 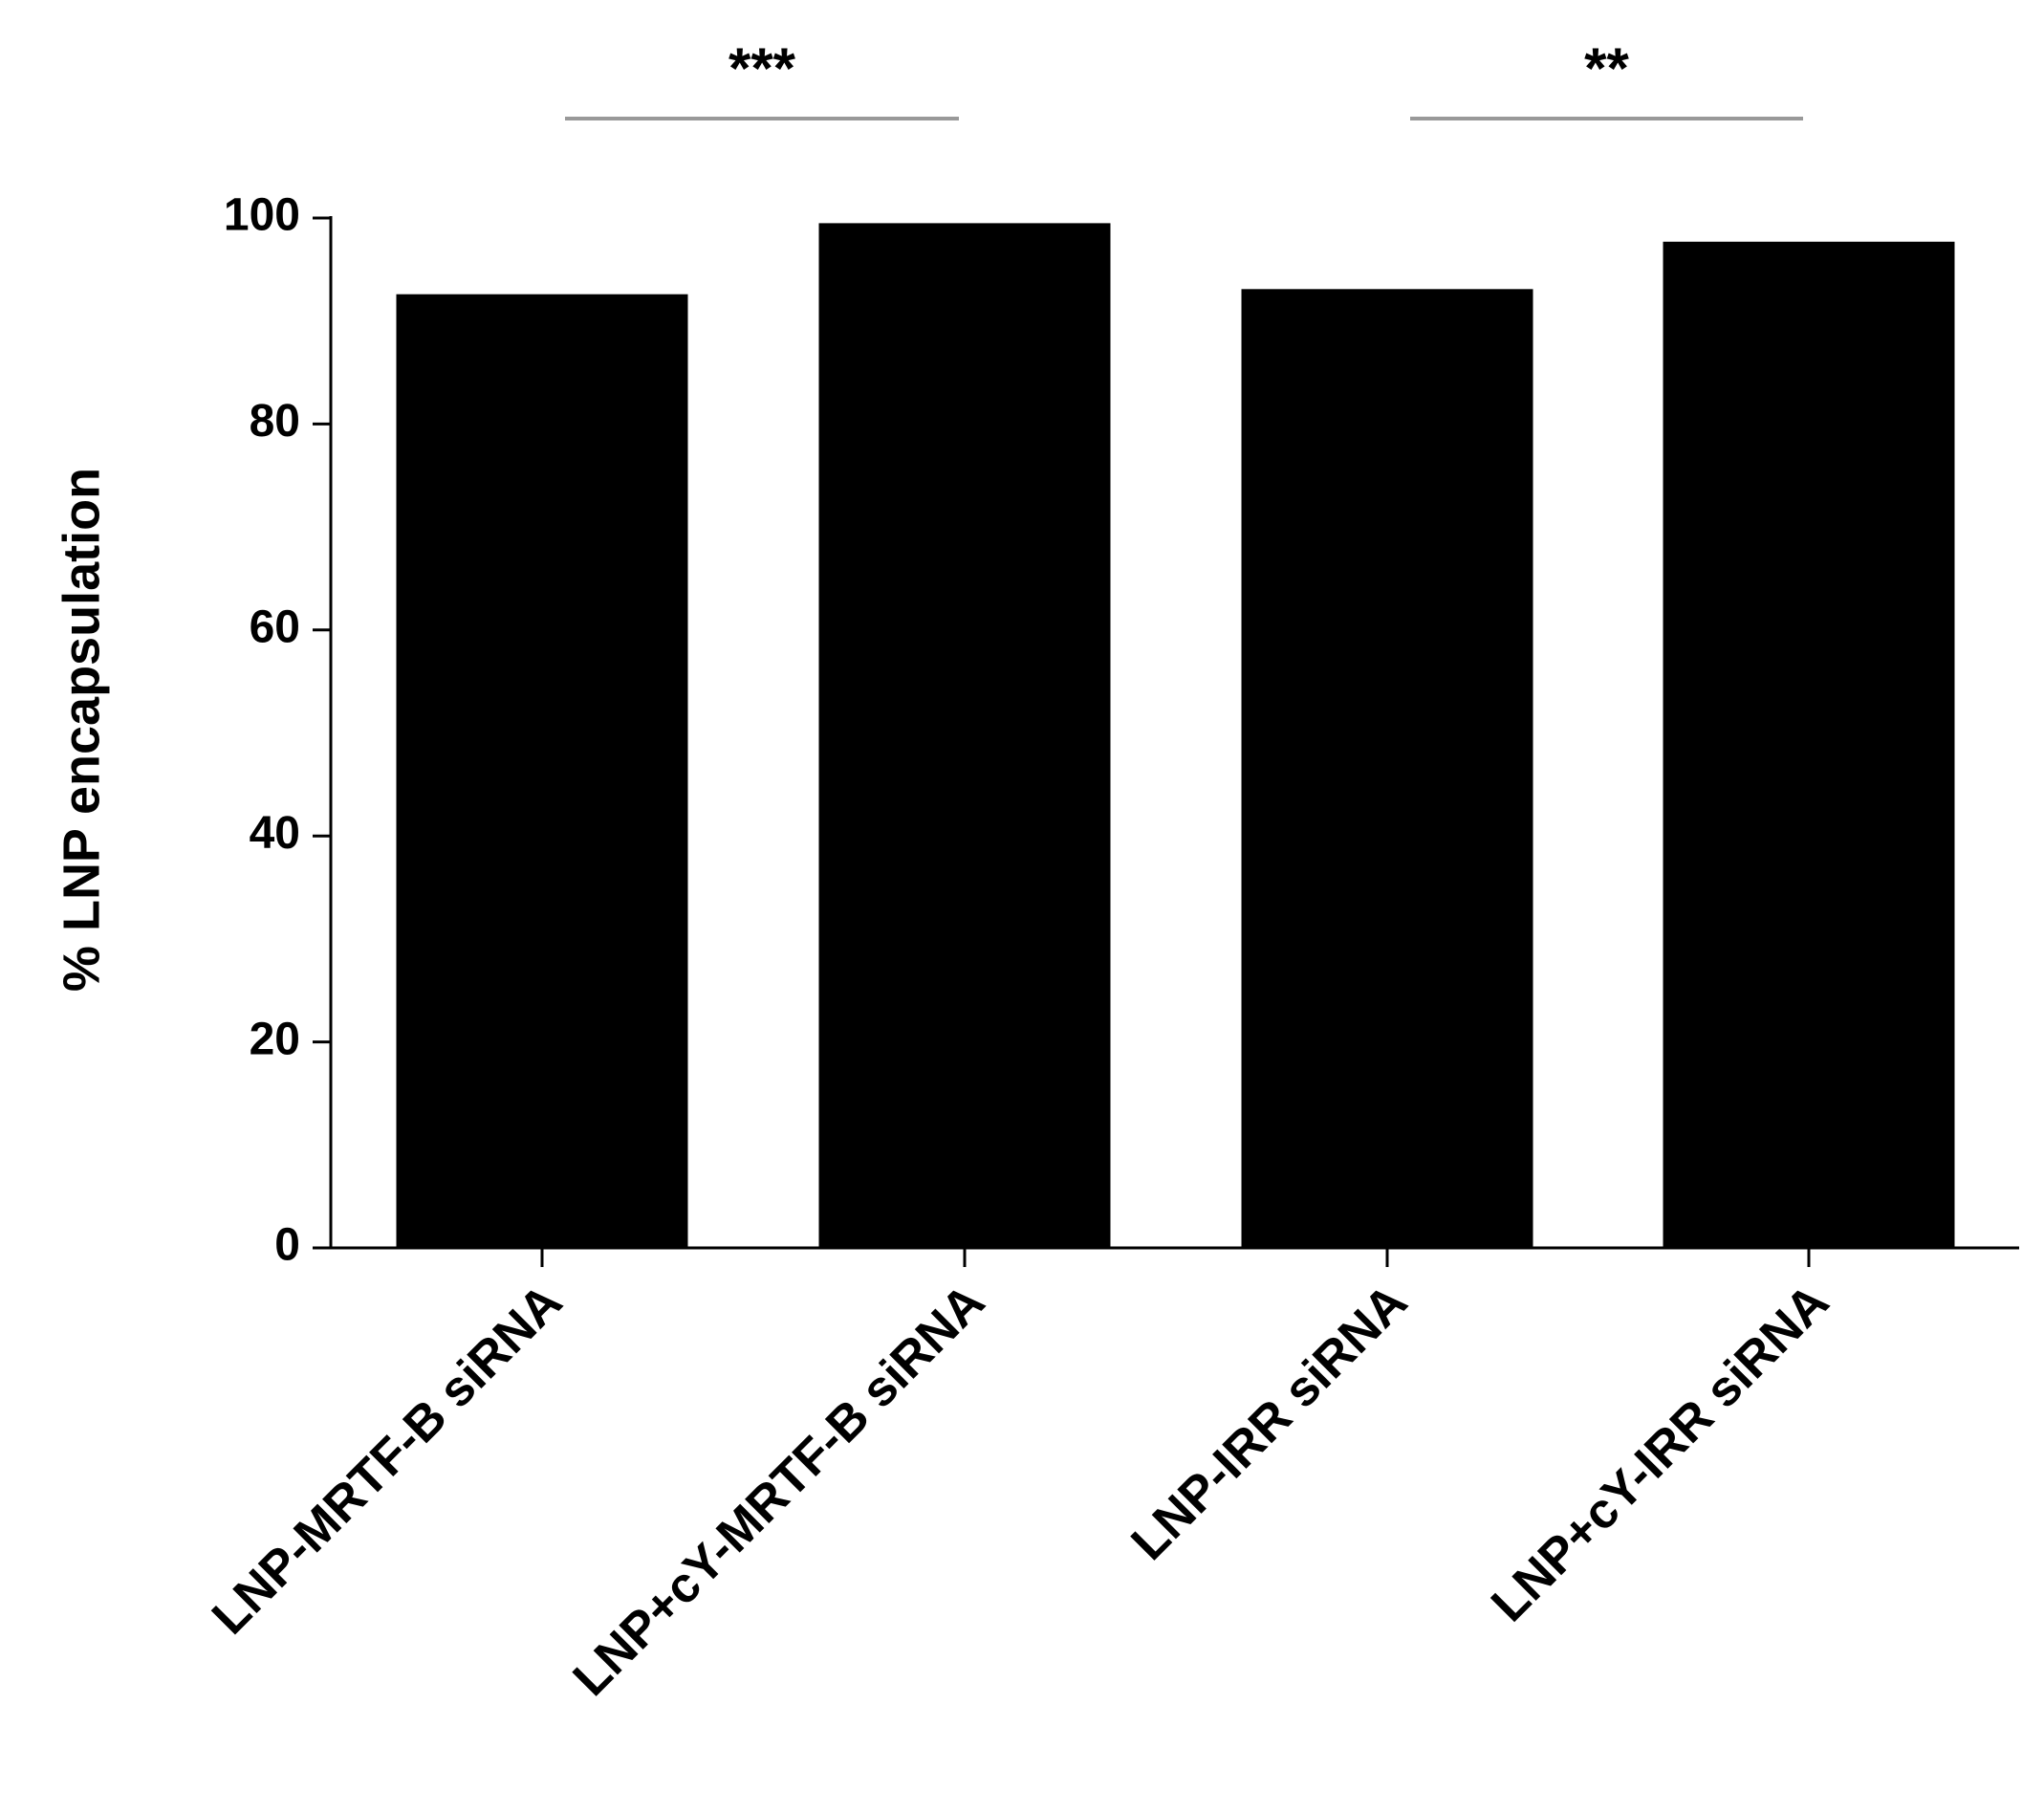 What do you see at coordinates (1270, 1422) in the screenshot?
I see `x-tick-label: LNP-IRR siRNA` at bounding box center [1270, 1422].